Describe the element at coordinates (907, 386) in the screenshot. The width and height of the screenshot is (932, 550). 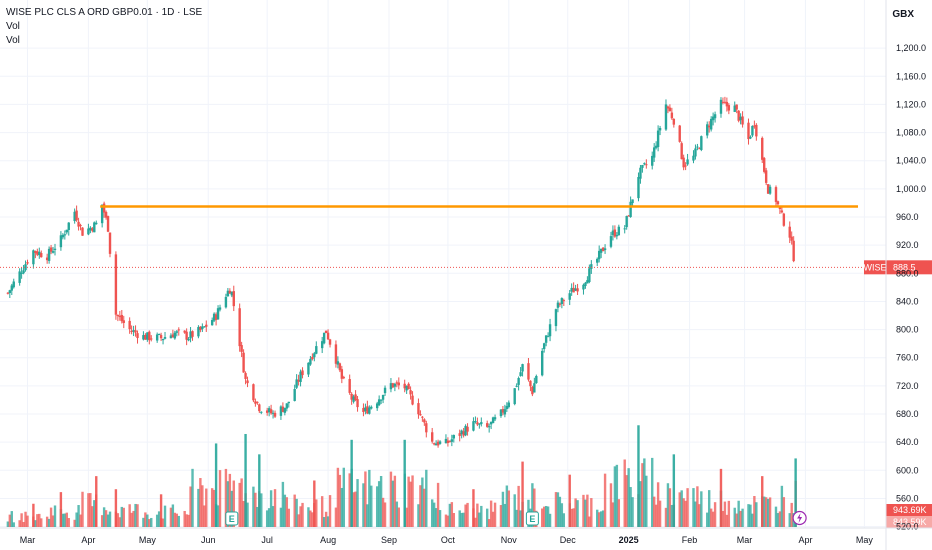
I see `y-tick-label: 720.0` at that location.